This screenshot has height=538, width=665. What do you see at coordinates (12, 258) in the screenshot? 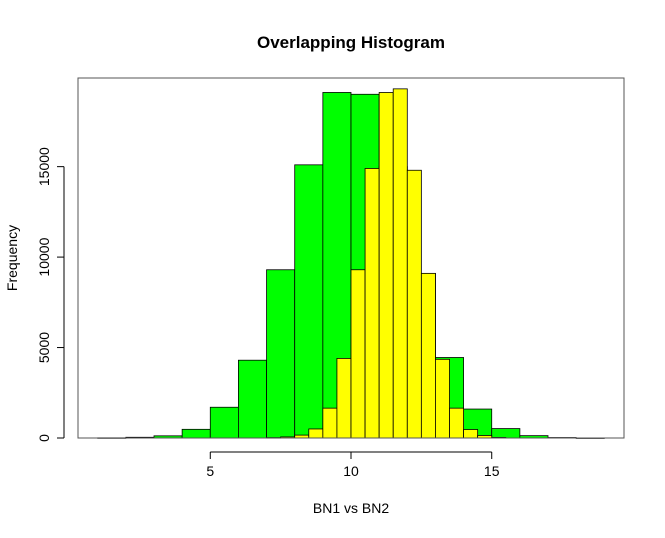
I see `y-axis-label: Frequency` at bounding box center [12, 258].